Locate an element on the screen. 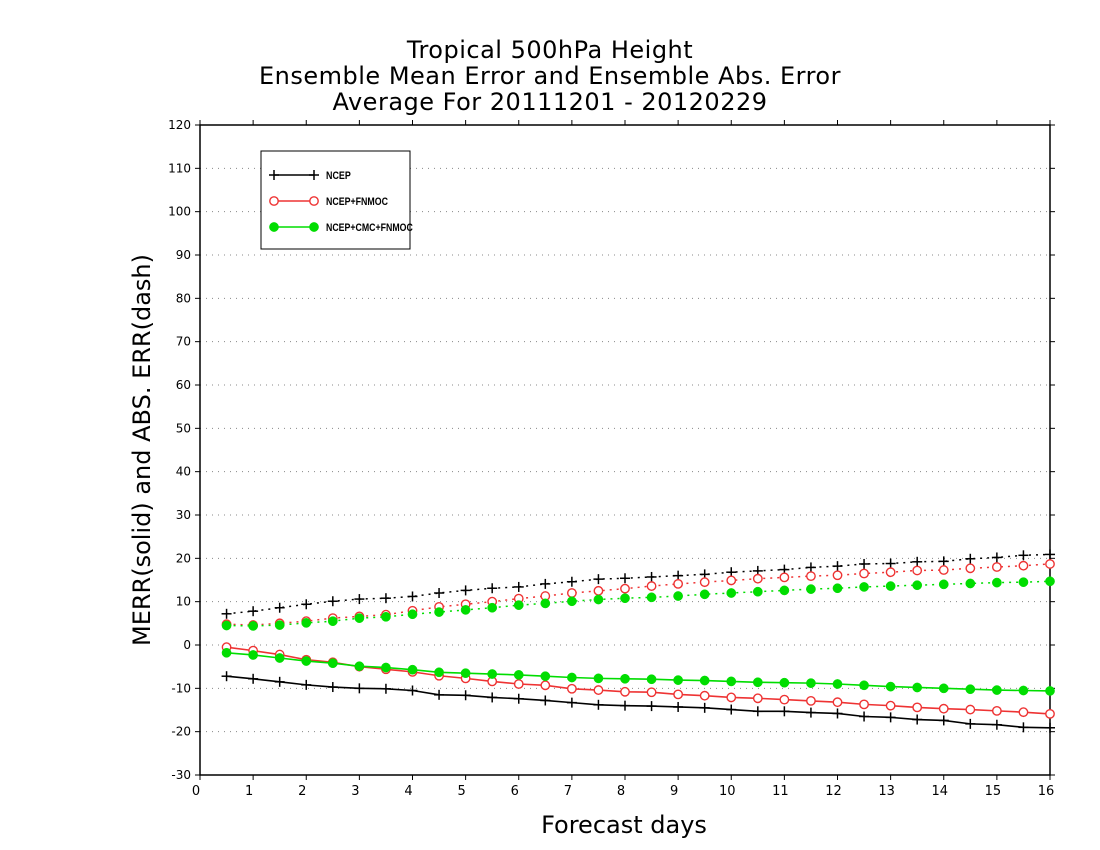 The width and height of the screenshot is (1100, 850). series-abs-ncep is located at coordinates (638, 584).